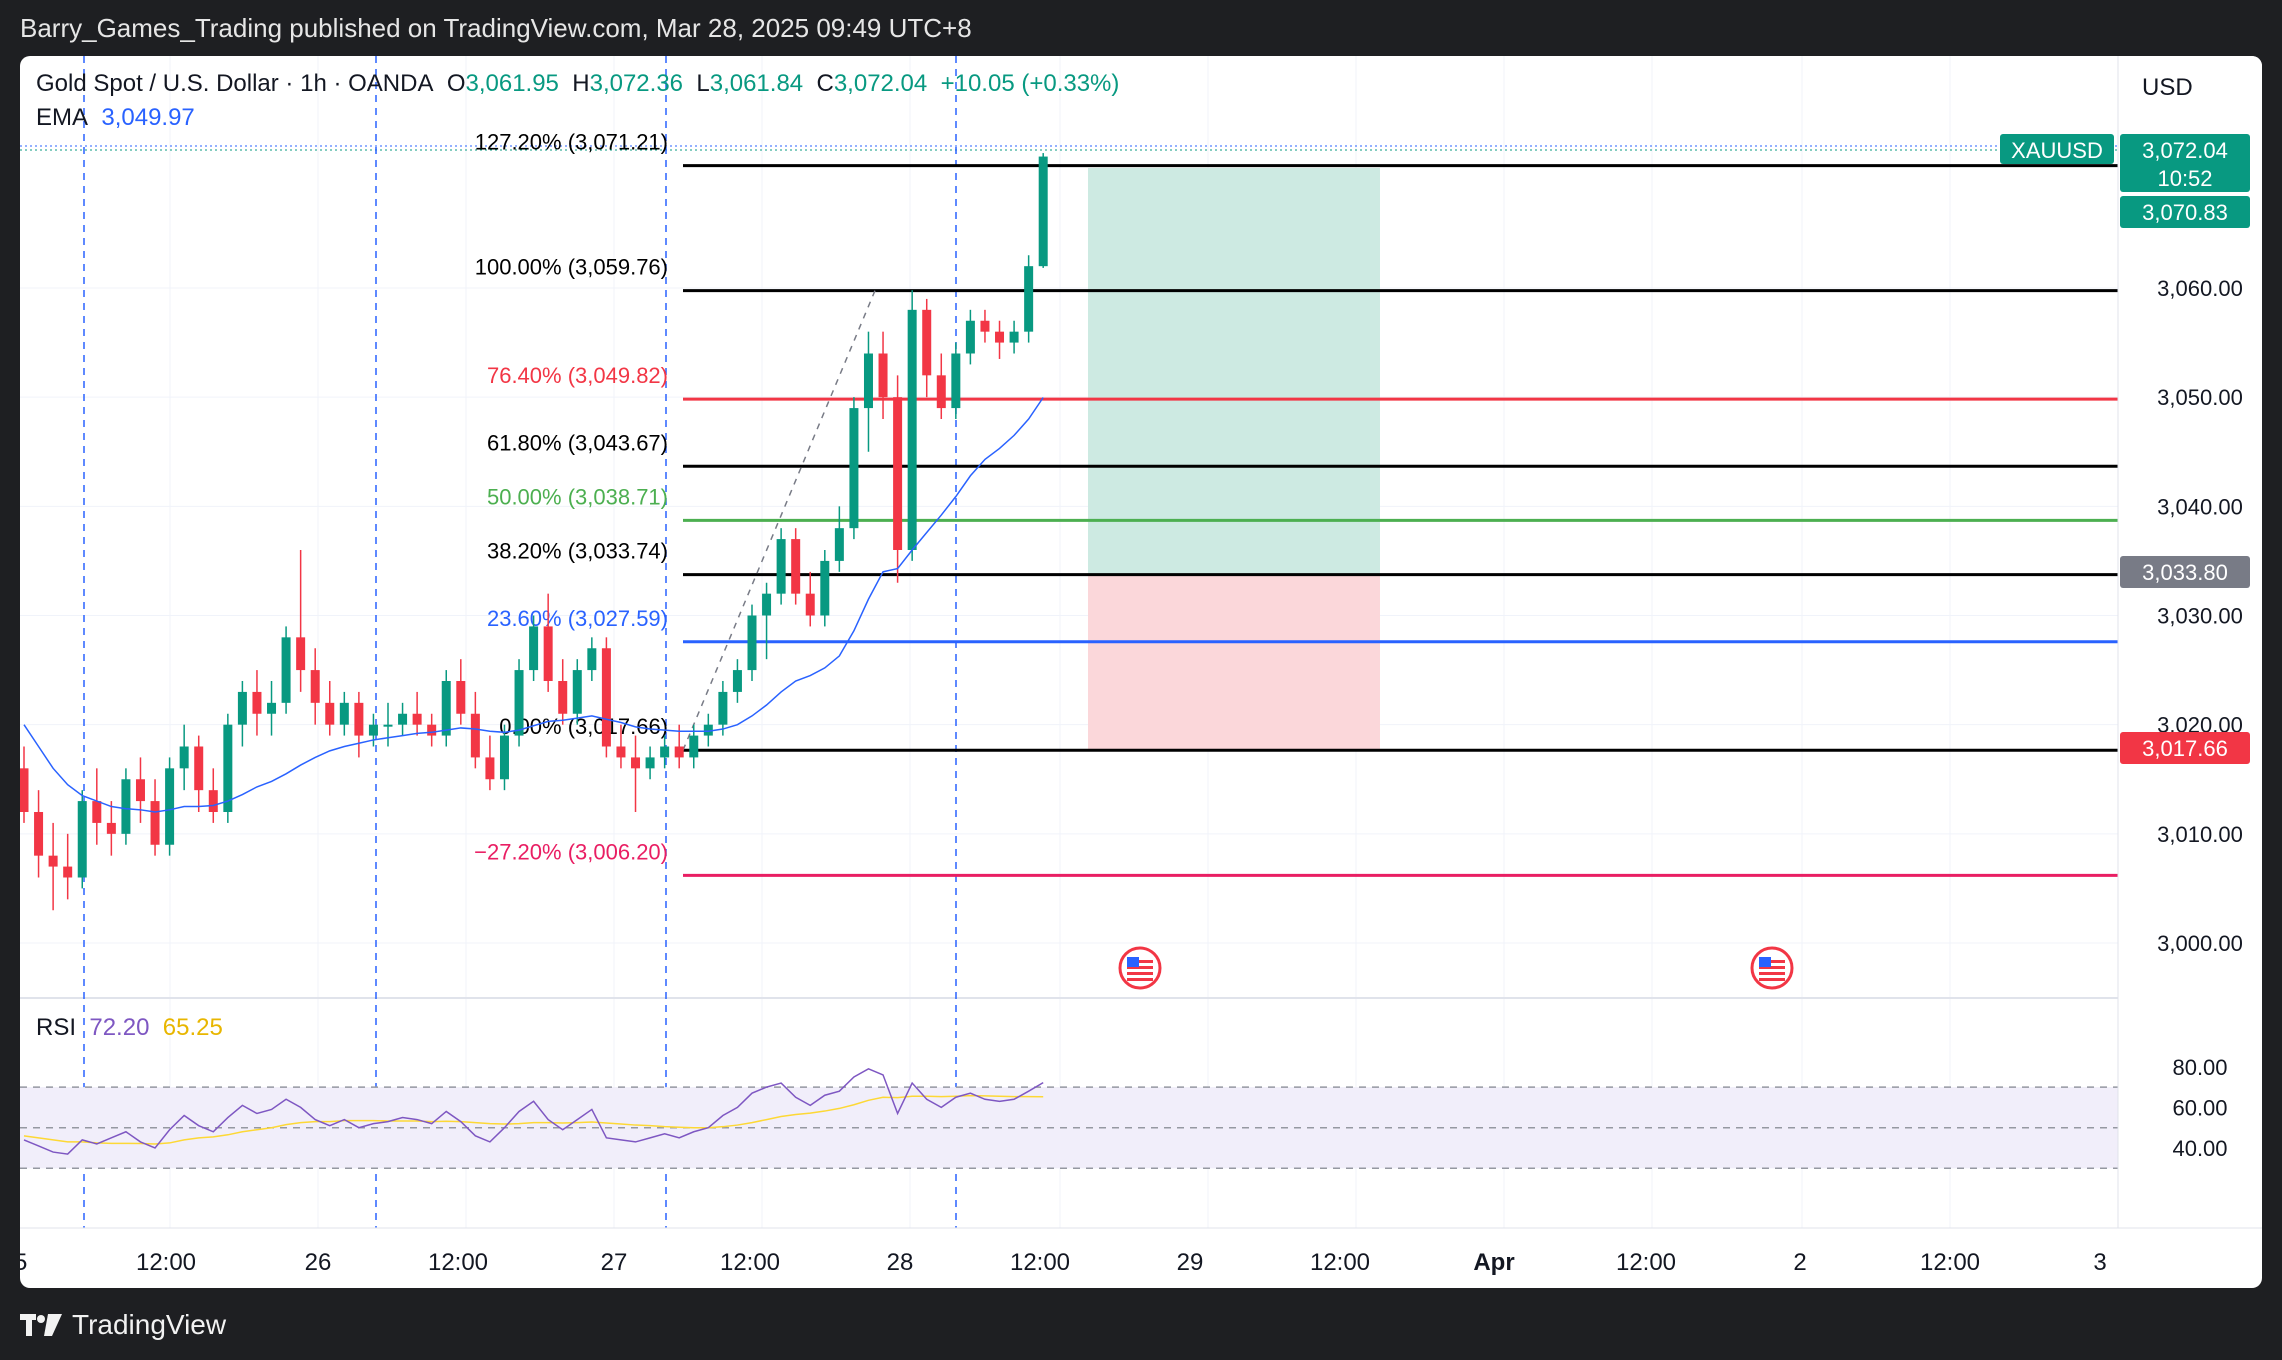  Describe the element at coordinates (1069, 1118) in the screenshot. I see `rsi-pane` at that location.